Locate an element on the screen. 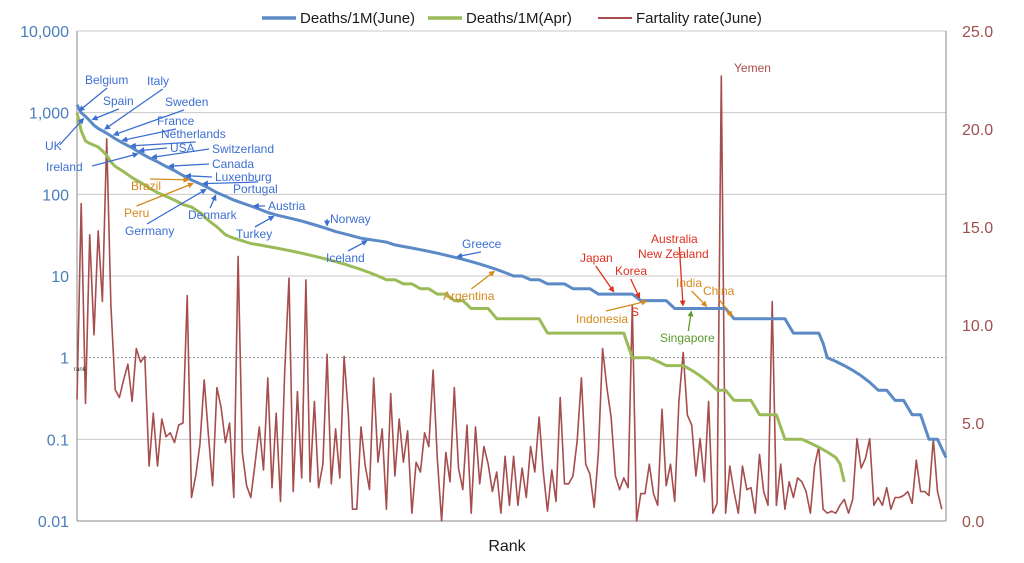 Image resolution: width=1024 pixels, height=563 pixels. annotation-label: UK is located at coordinates (53, 146).